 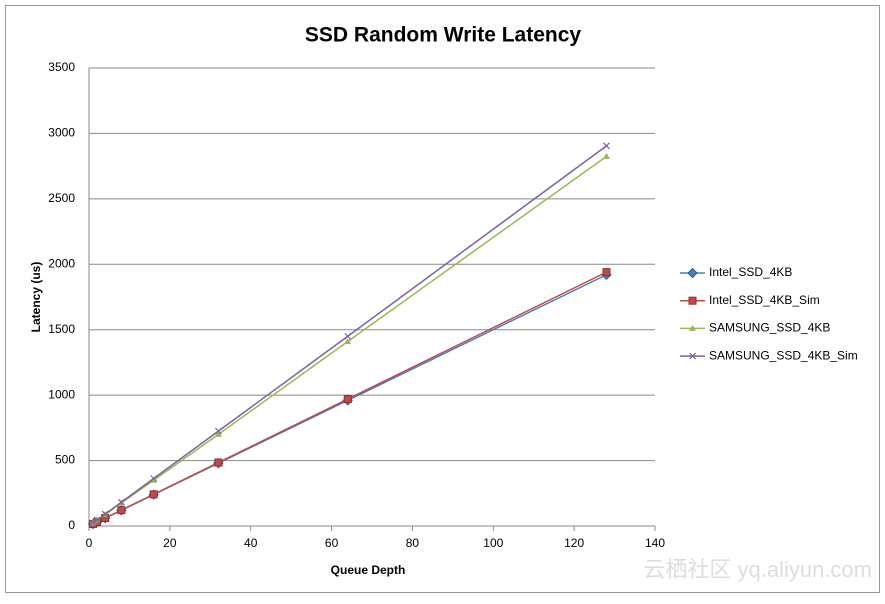 What do you see at coordinates (61, 263) in the screenshot?
I see `y-tick-label: 2000` at bounding box center [61, 263].